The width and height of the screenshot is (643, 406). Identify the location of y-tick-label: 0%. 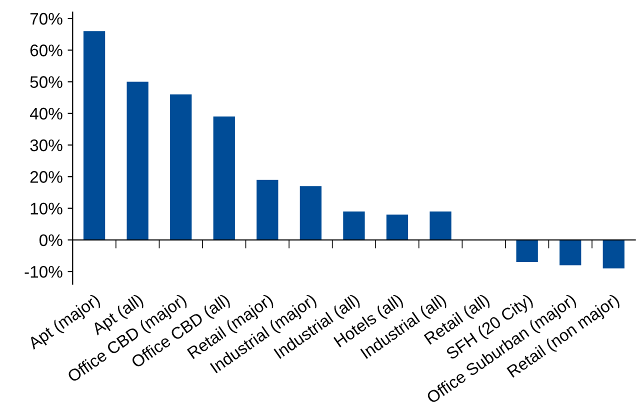
(51, 240).